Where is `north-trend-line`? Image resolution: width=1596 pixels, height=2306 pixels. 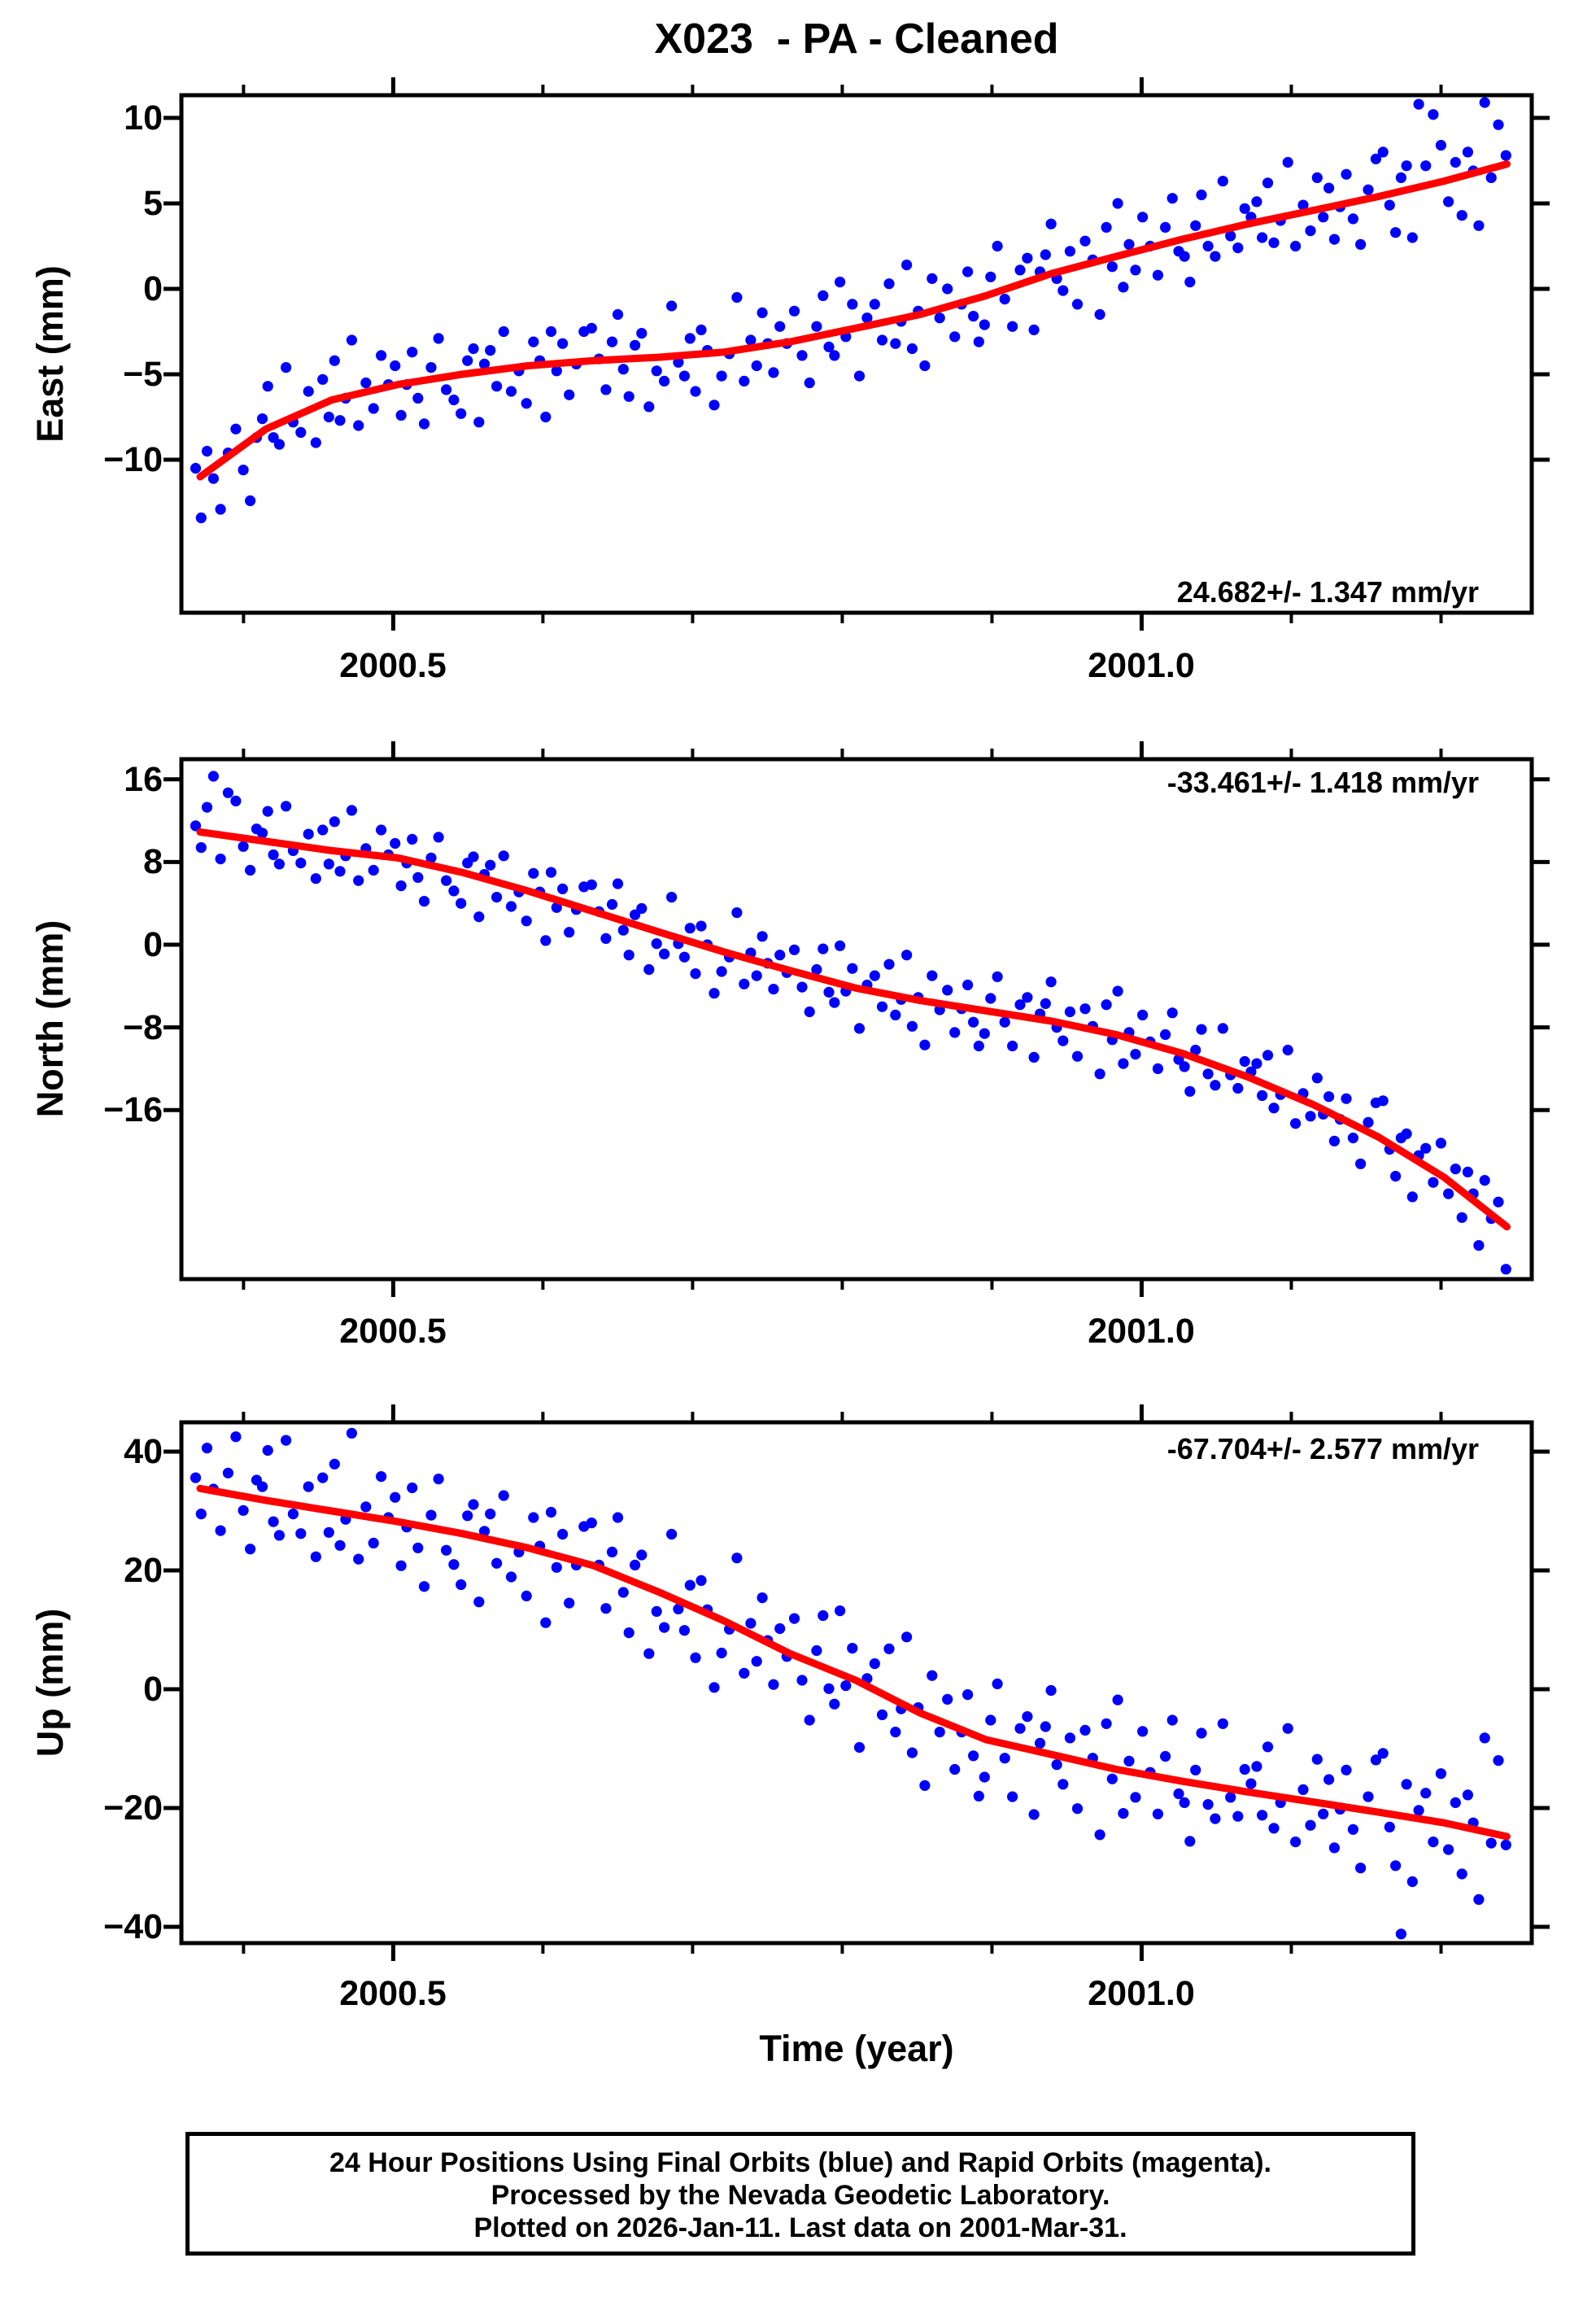 north-trend-line is located at coordinates (853, 1029).